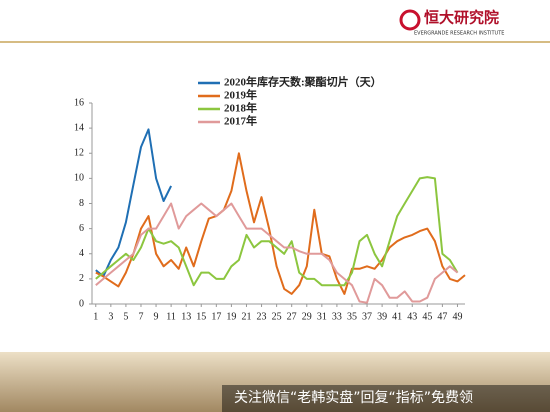 The image size is (550, 412). Describe the element at coordinates (397, 316) in the screenshot. I see `x-tick-label: 41` at that location.